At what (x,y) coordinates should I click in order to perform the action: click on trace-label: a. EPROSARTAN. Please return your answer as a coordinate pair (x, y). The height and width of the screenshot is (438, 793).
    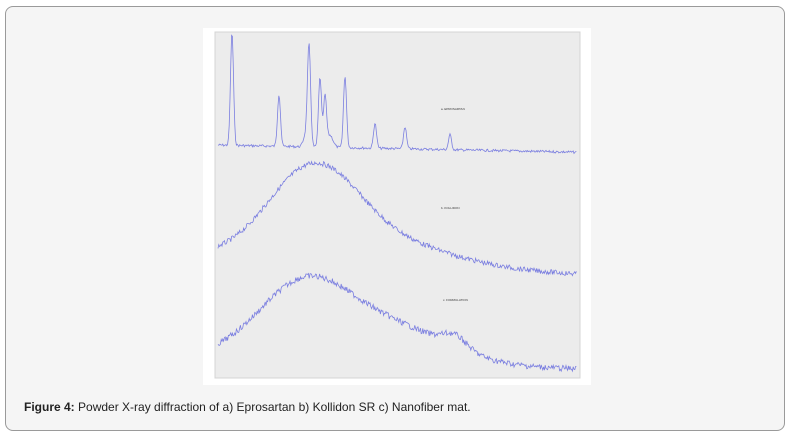
    Looking at the image, I should click on (453, 109).